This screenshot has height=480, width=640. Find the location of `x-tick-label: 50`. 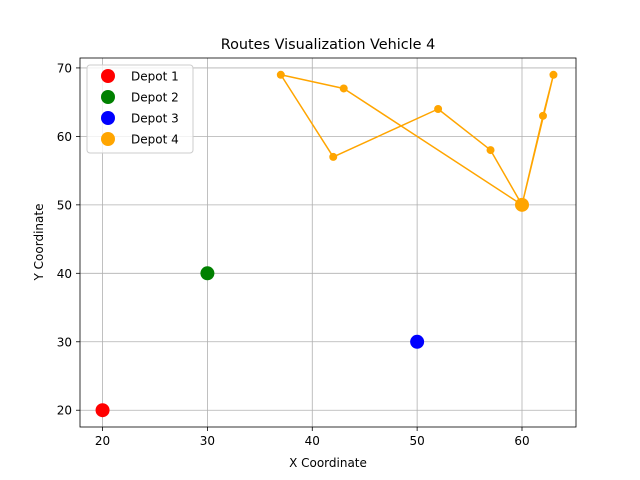

x-tick-label: 50 is located at coordinates (416, 441).